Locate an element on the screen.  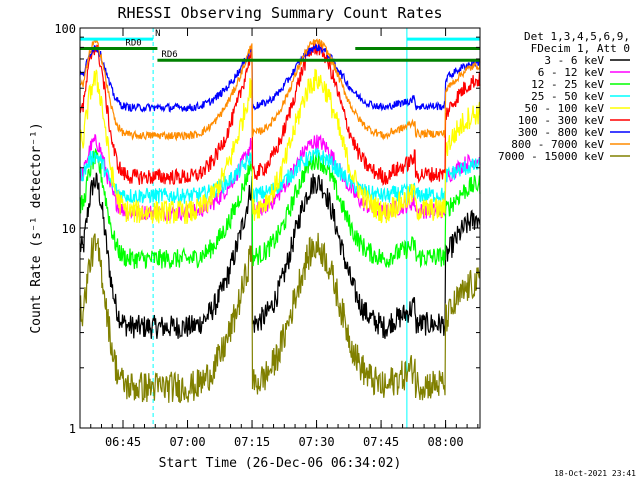
legend-header-line: Det 1,3,4,5,6,9, is located at coordinates (577, 36).